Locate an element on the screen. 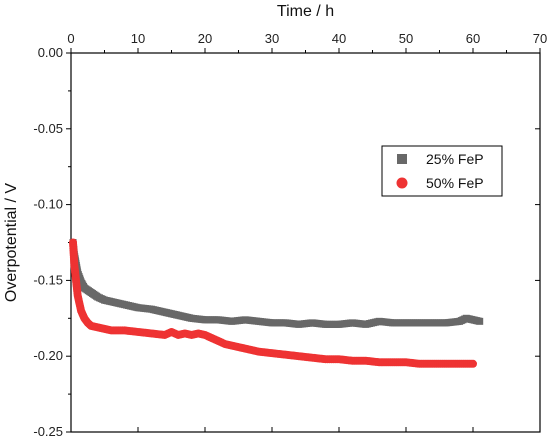  x-tick-label: 70 is located at coordinates (540, 38).